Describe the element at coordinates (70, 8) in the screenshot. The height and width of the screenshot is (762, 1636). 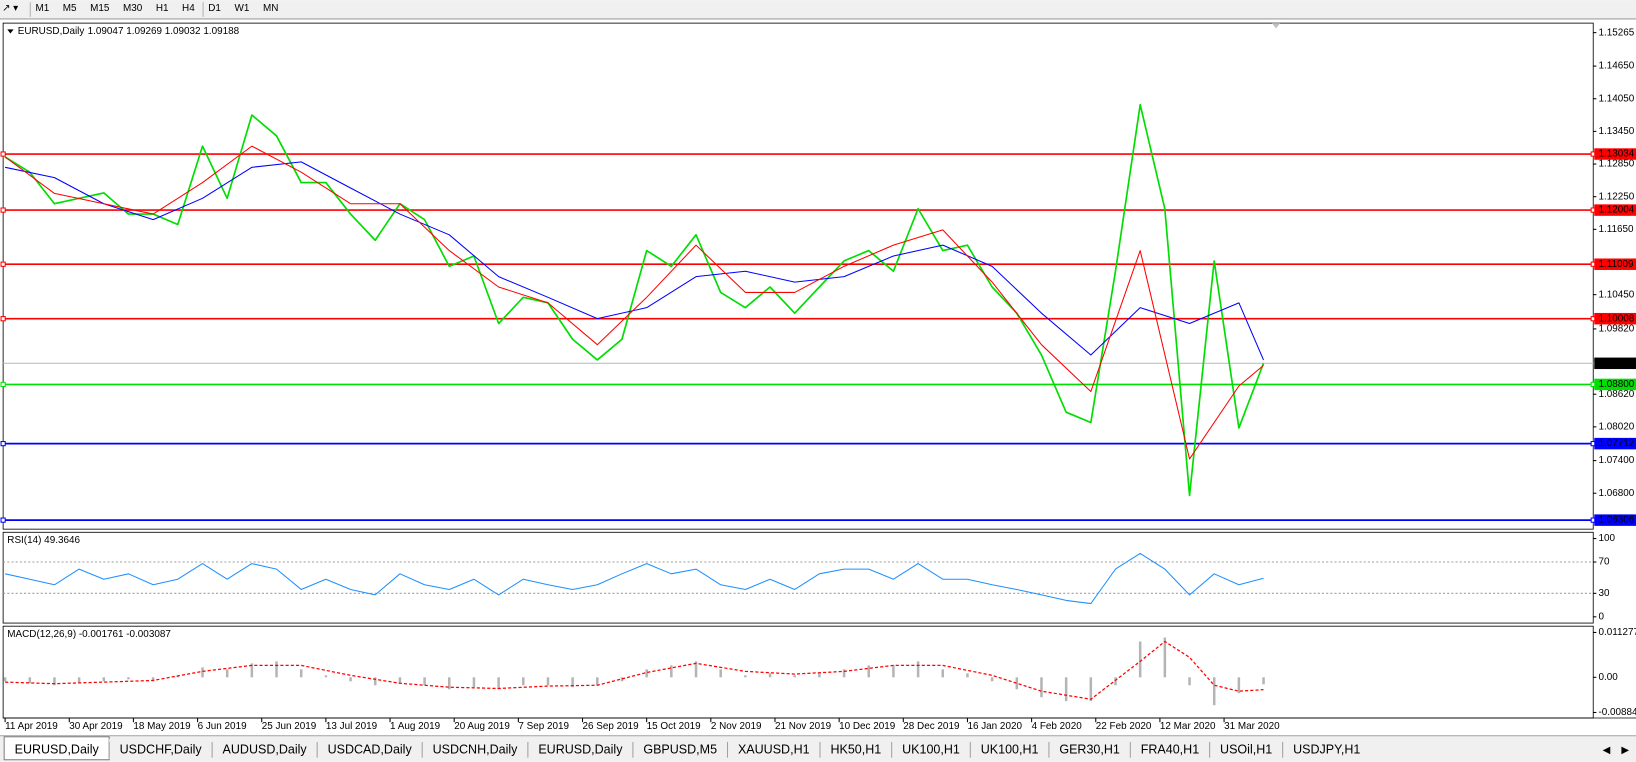
I see `timeframe-button: M5` at that location.